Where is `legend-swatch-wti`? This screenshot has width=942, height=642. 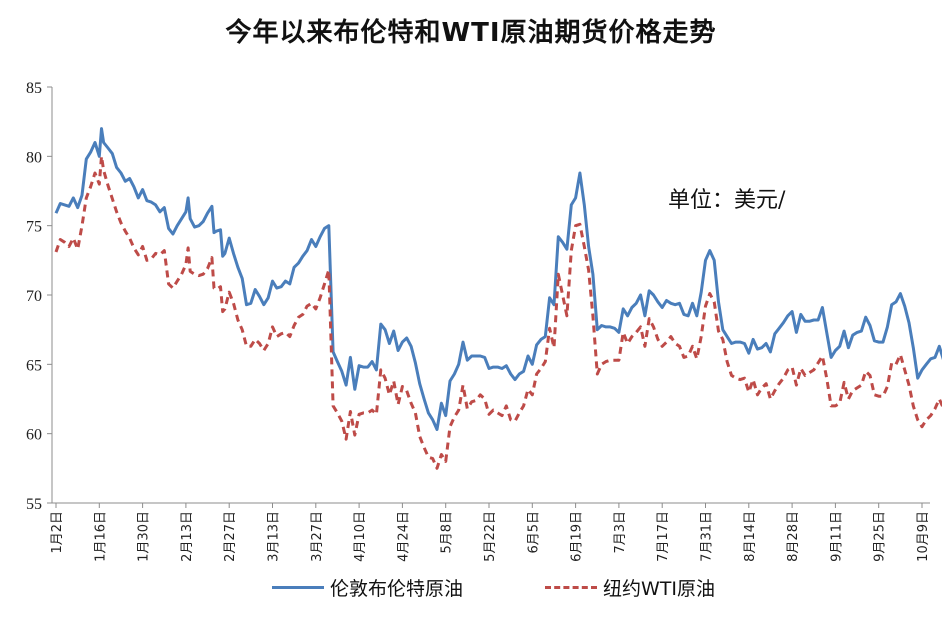 legend-swatch-wti is located at coordinates (571, 587).